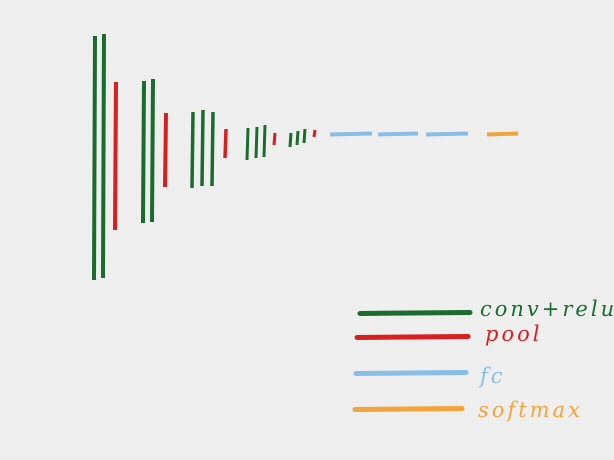 Image resolution: width=614 pixels, height=460 pixels. I want to click on legend-label-fc: fc, so click(493, 376).